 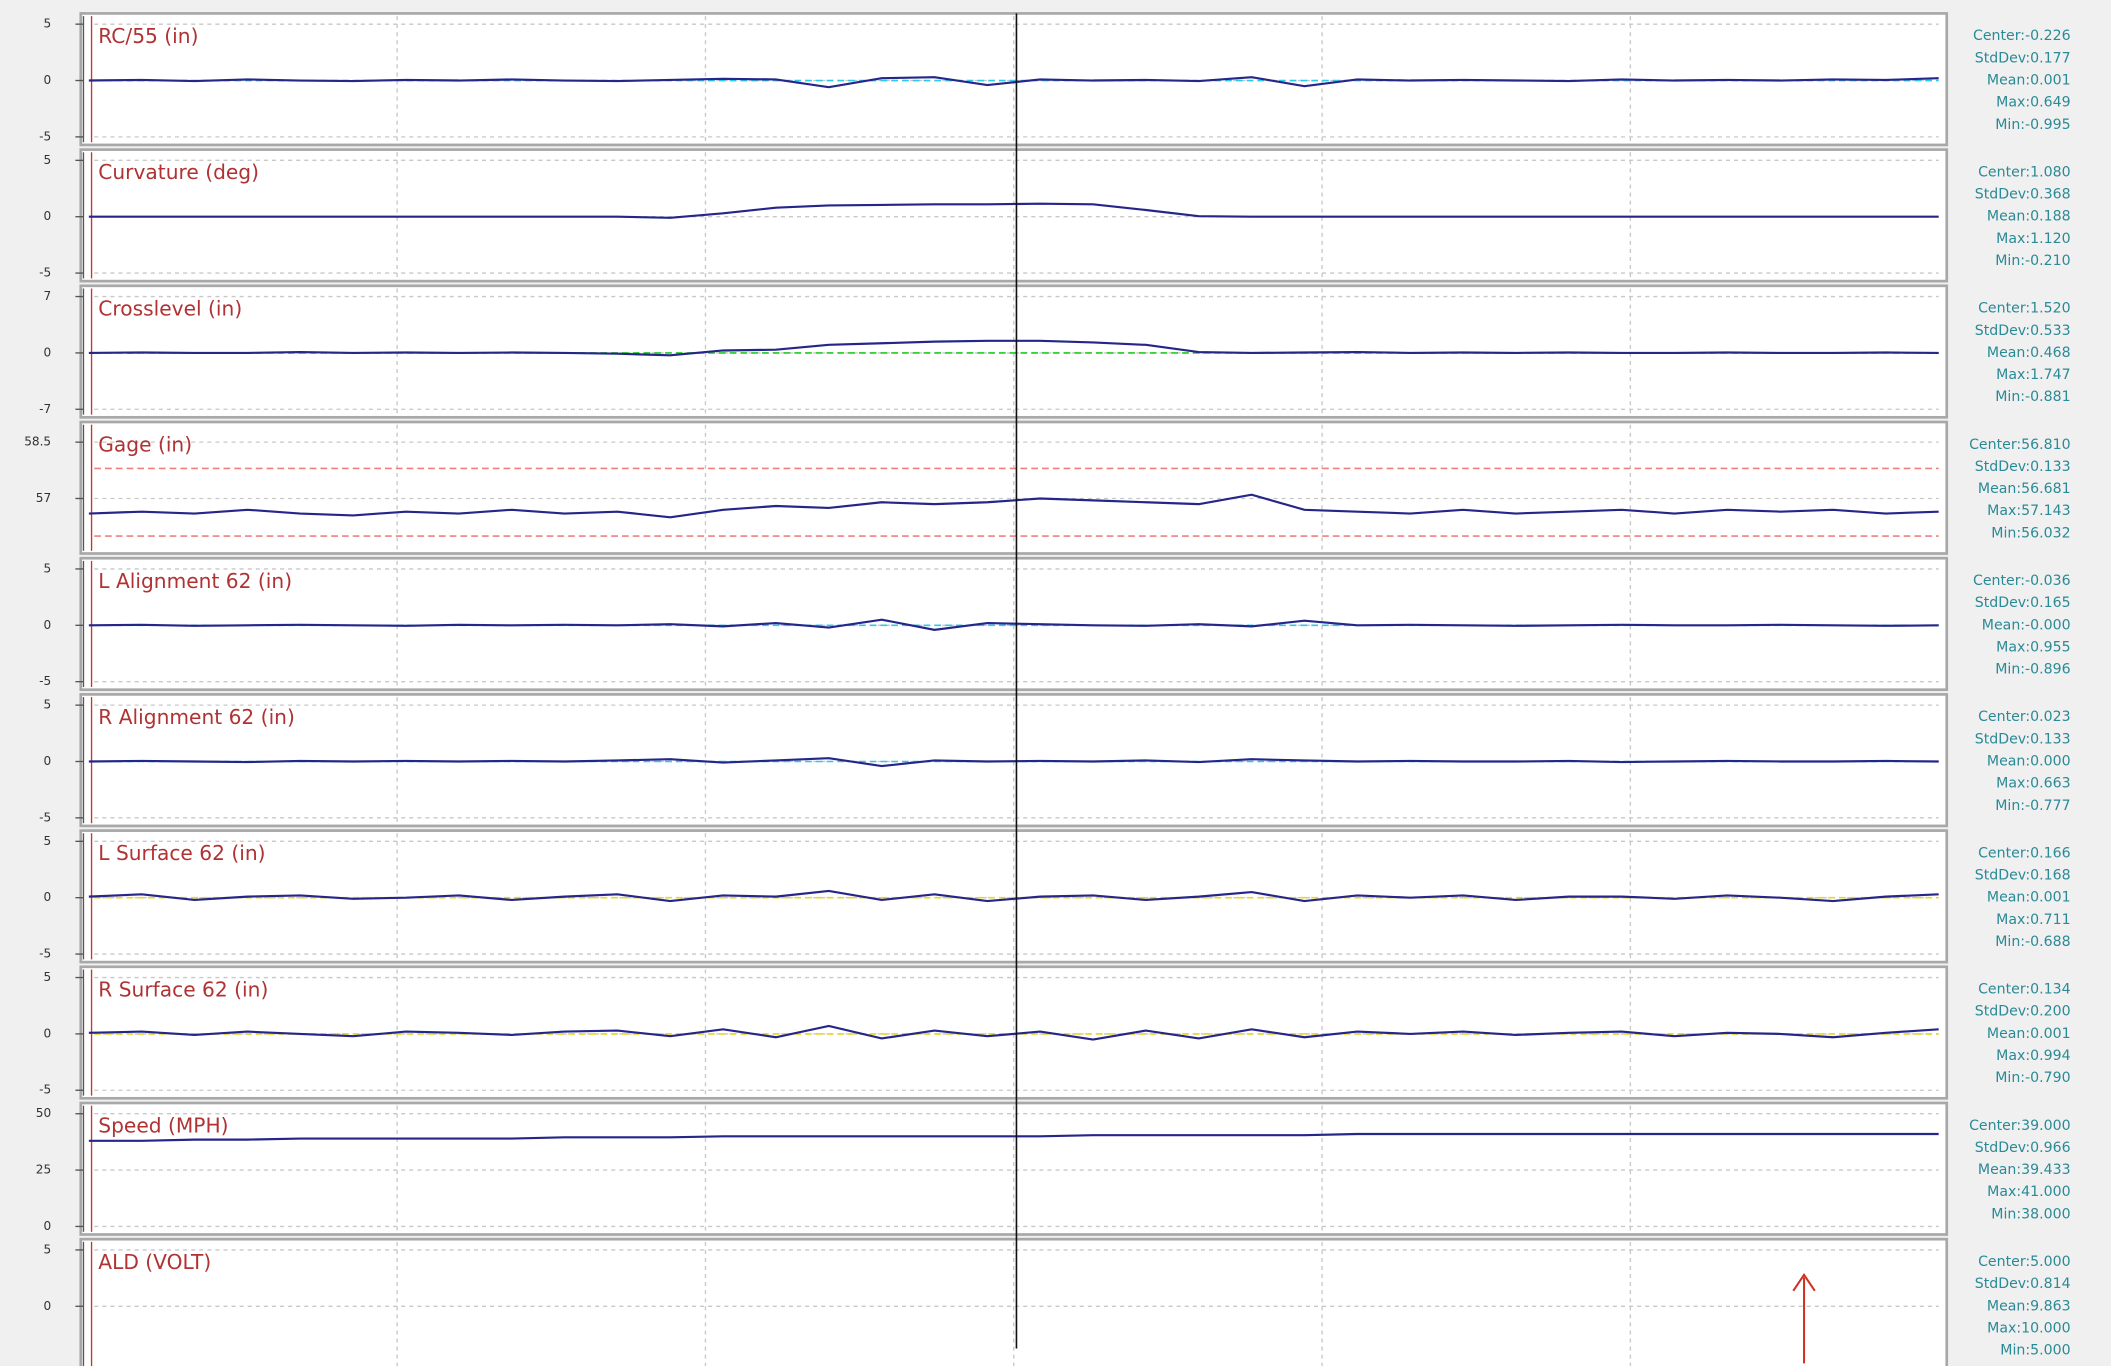 I want to click on stat-label: Max:57.143, so click(x=2028, y=511).